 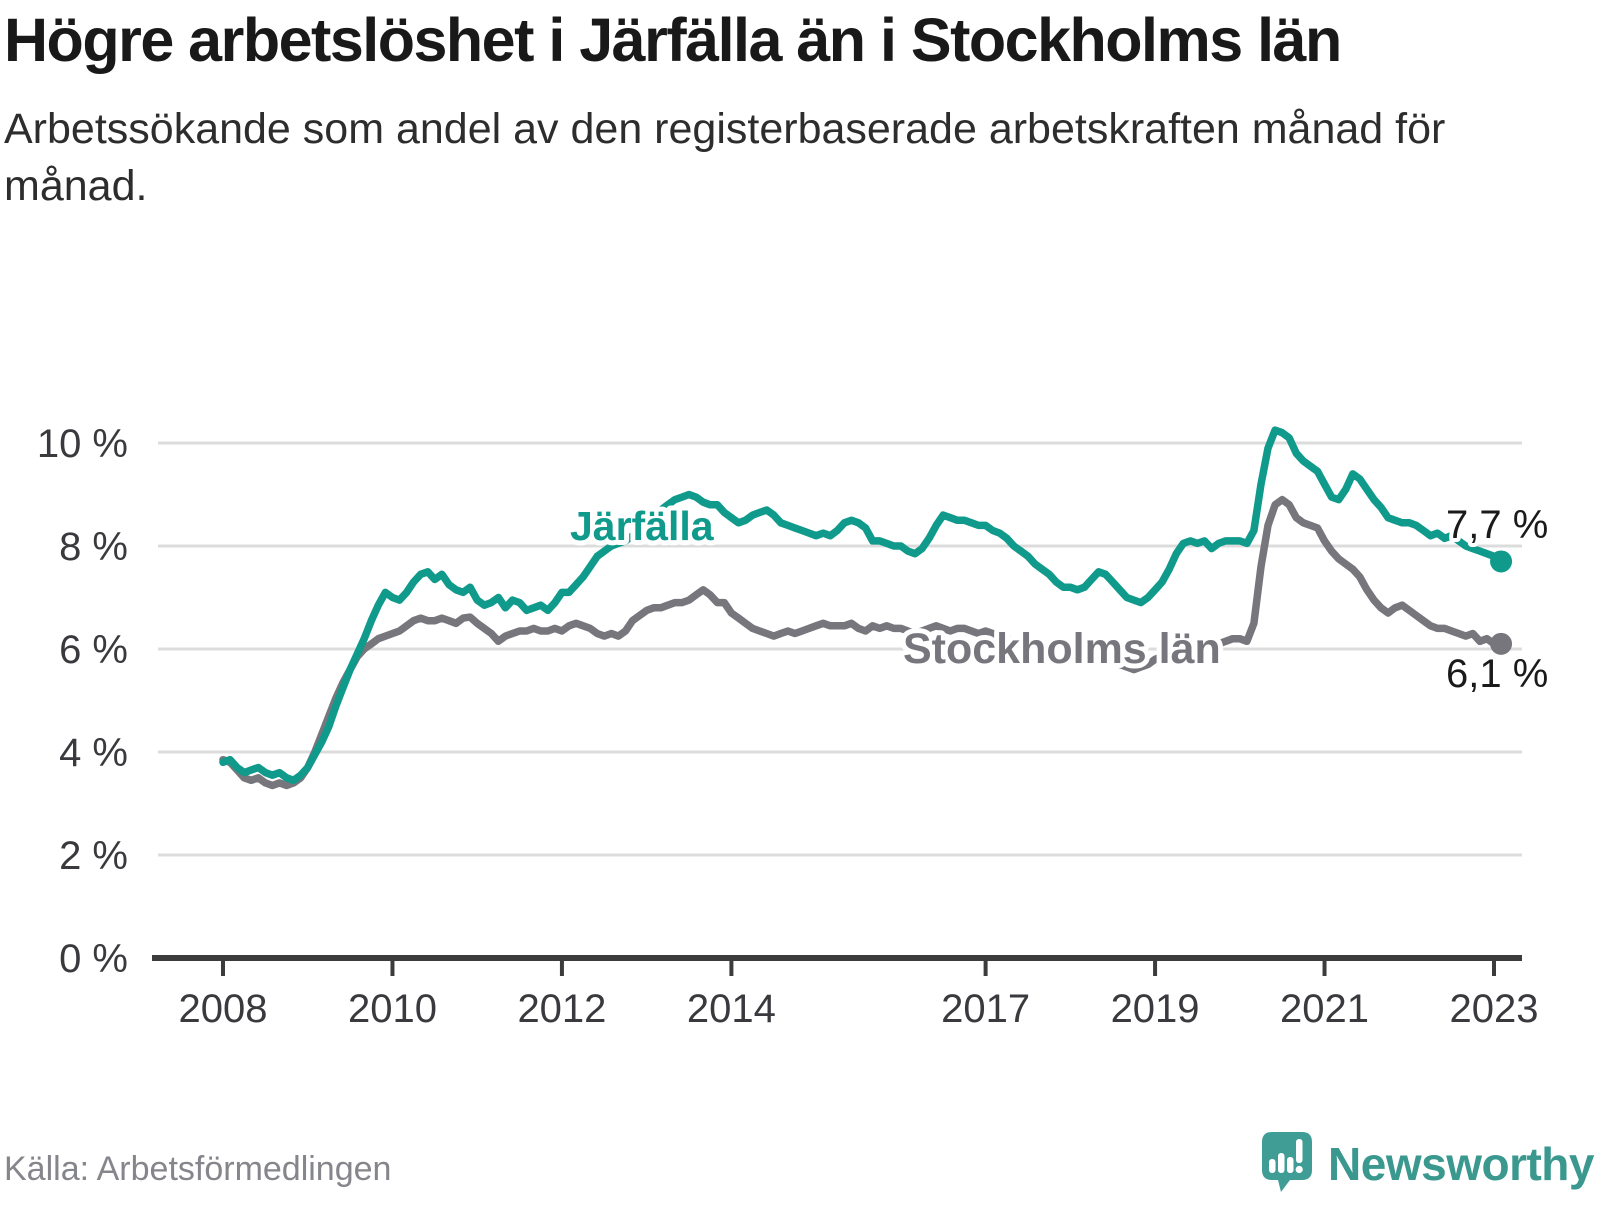 What do you see at coordinates (1461, 1164) in the screenshot?
I see `newsworthy-wordmark: Newsworthy` at bounding box center [1461, 1164].